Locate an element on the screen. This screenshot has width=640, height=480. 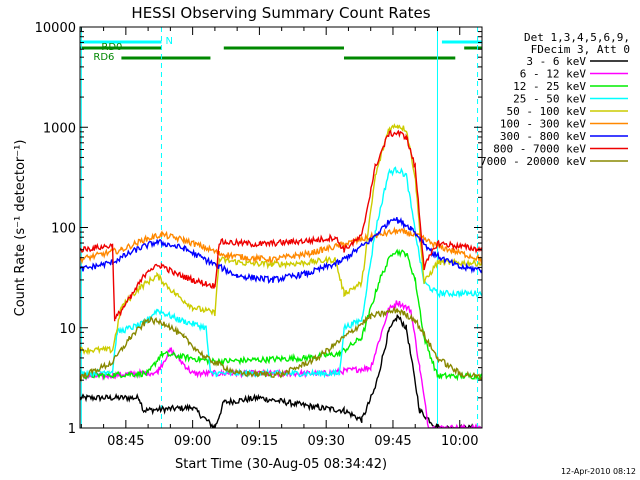
x-tick-label: 09:15 is located at coordinates (259, 441).